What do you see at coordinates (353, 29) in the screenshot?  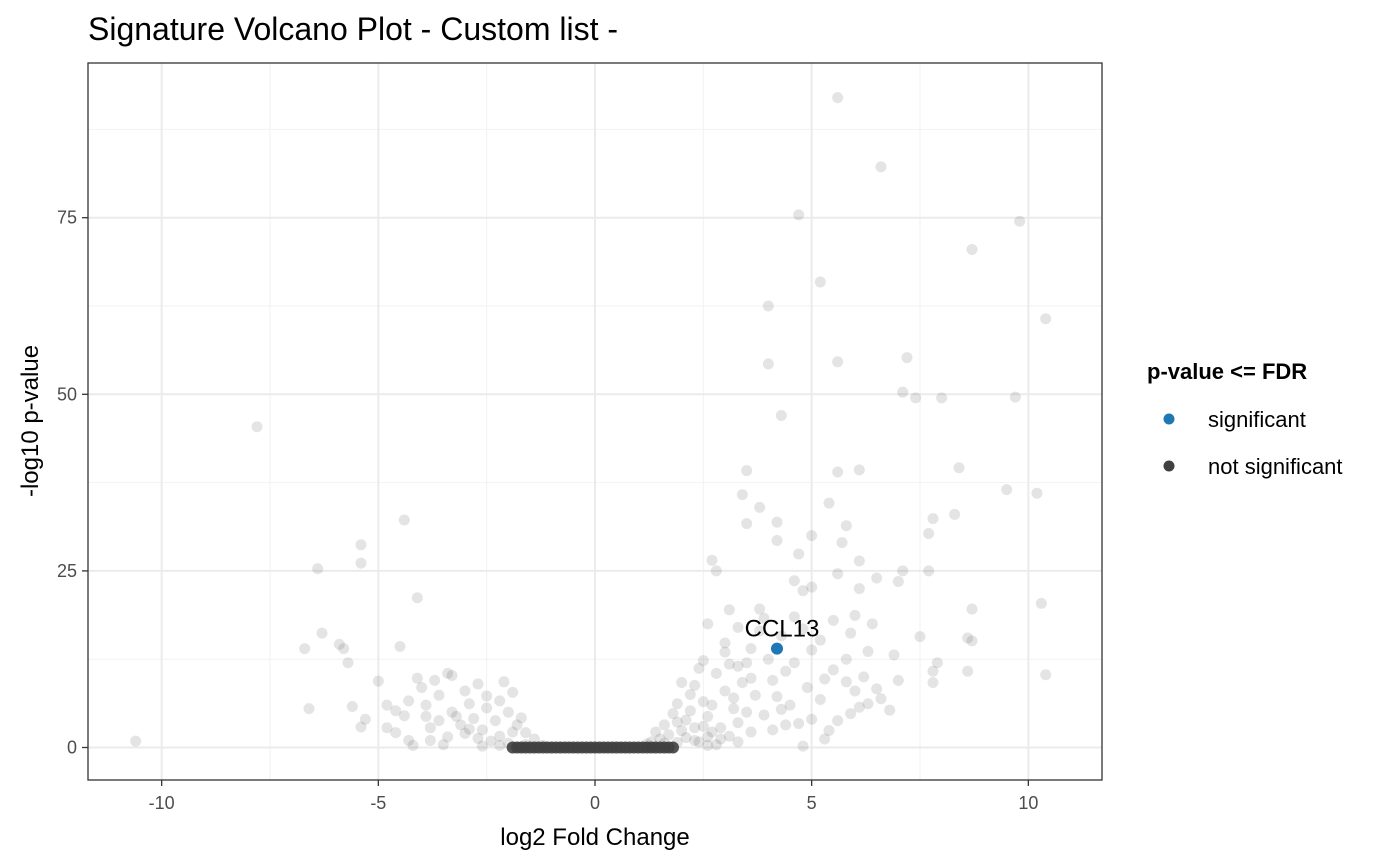 I see `chart-title: Signature Volcano Plot - Custom list -` at bounding box center [353, 29].